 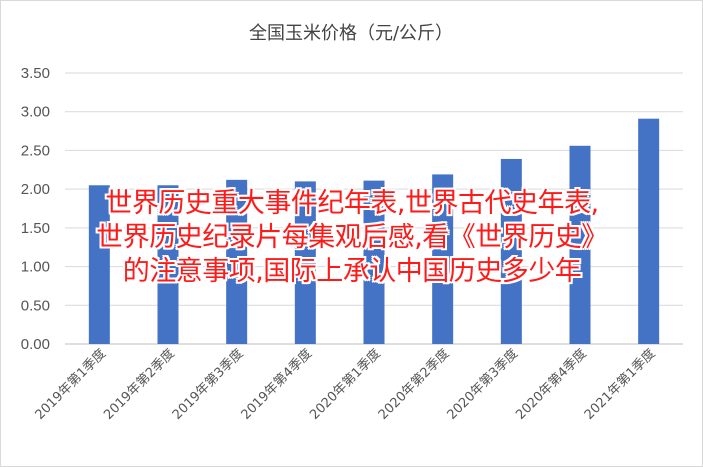 I want to click on y-tick-label: 0.50, so click(x=35, y=305).